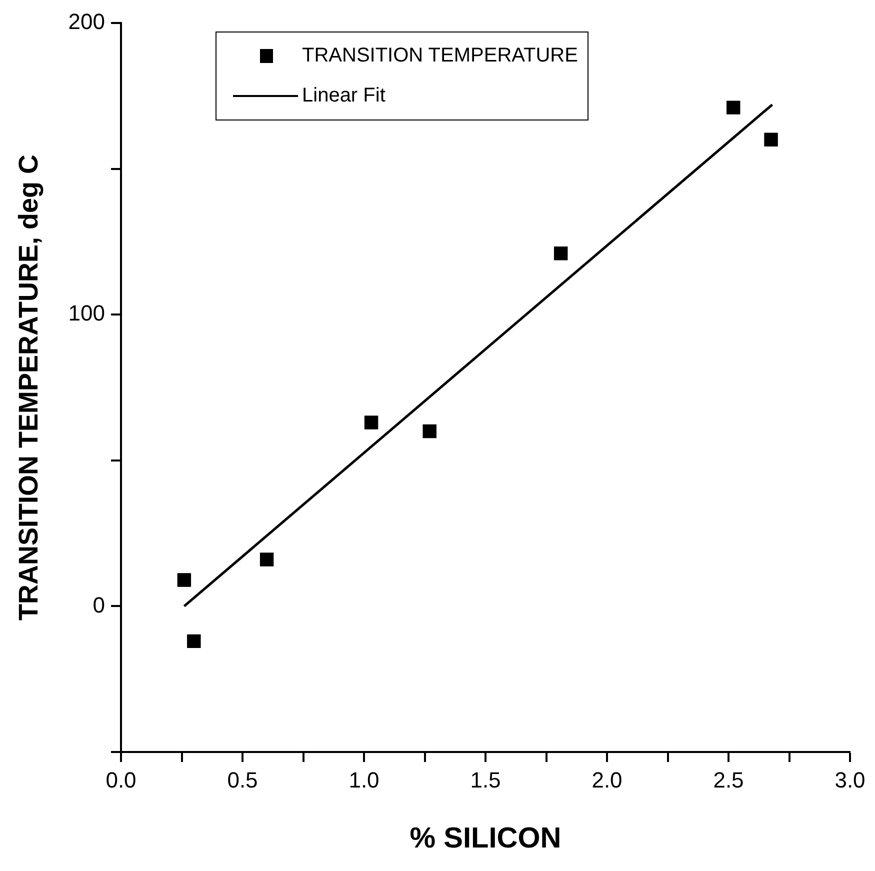  I want to click on x-tick-label: 3.0, so click(850, 779).